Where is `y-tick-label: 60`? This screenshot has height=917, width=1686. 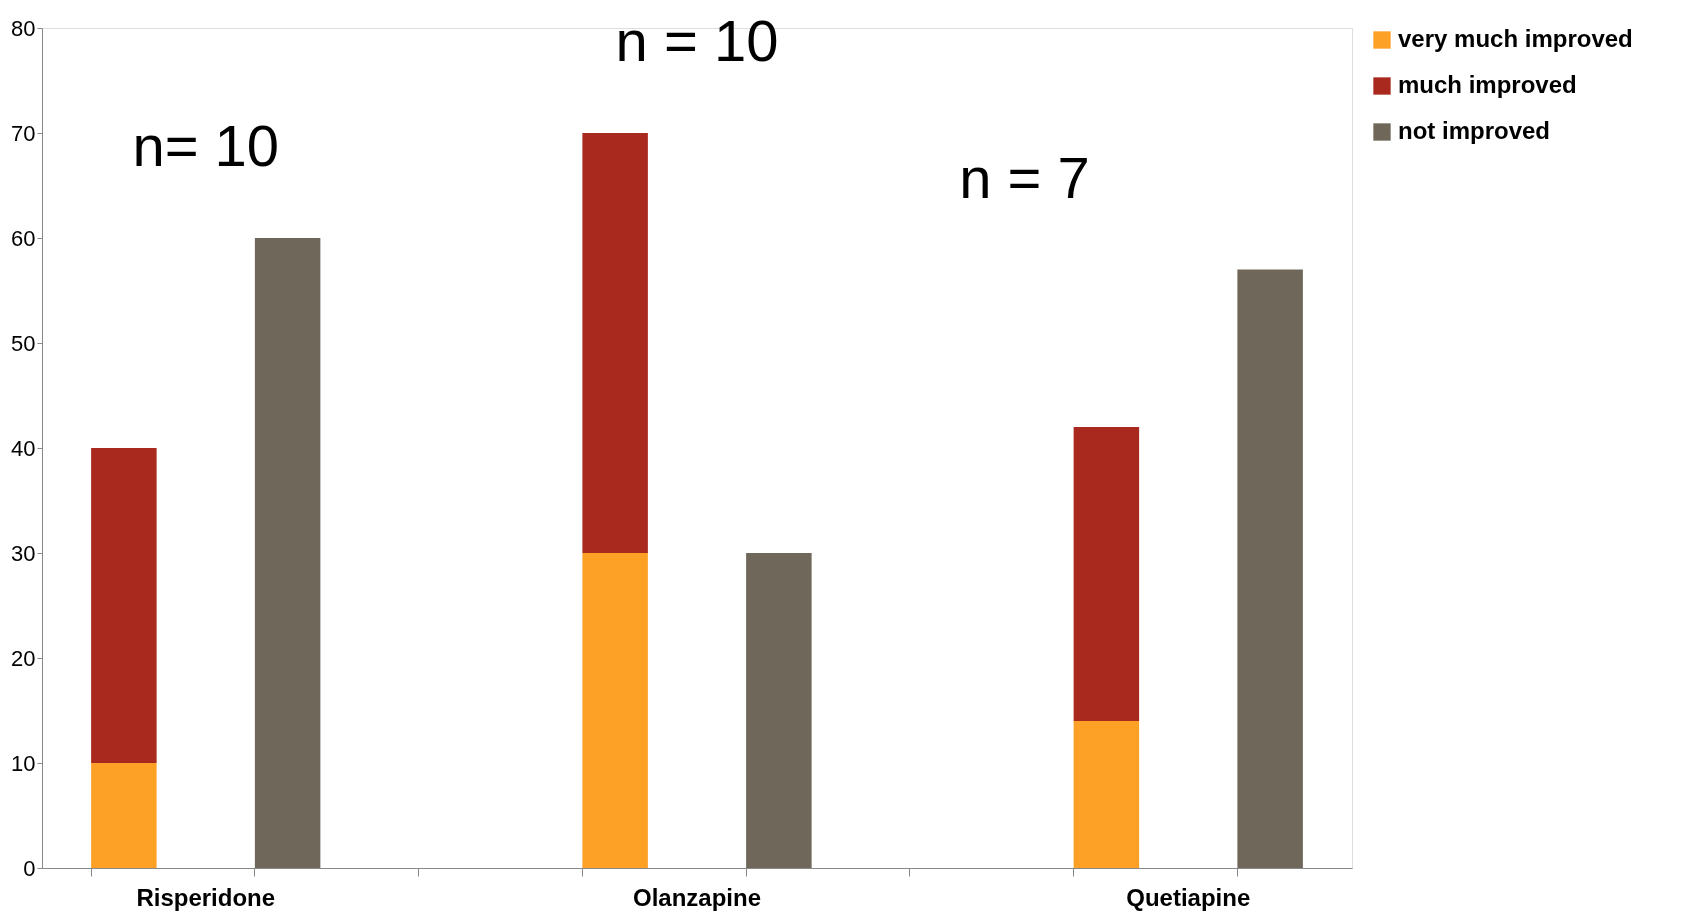
y-tick-label: 60 is located at coordinates (23, 238).